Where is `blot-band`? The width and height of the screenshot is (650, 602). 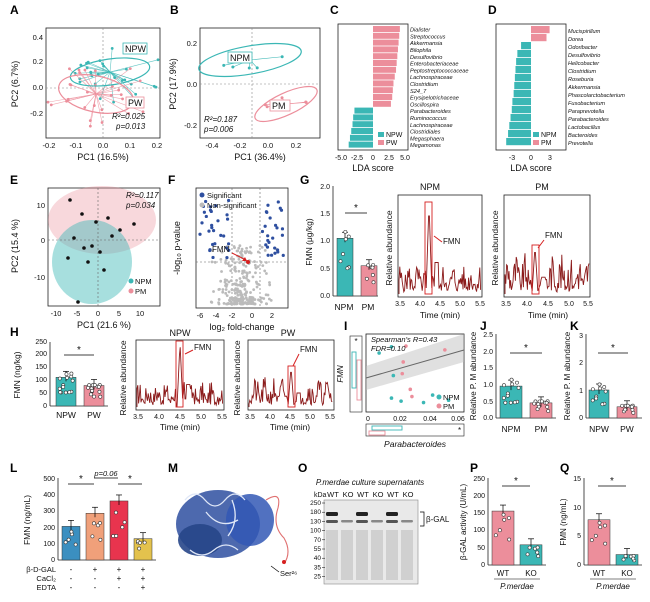
blot-band is located at coordinates (332, 514).